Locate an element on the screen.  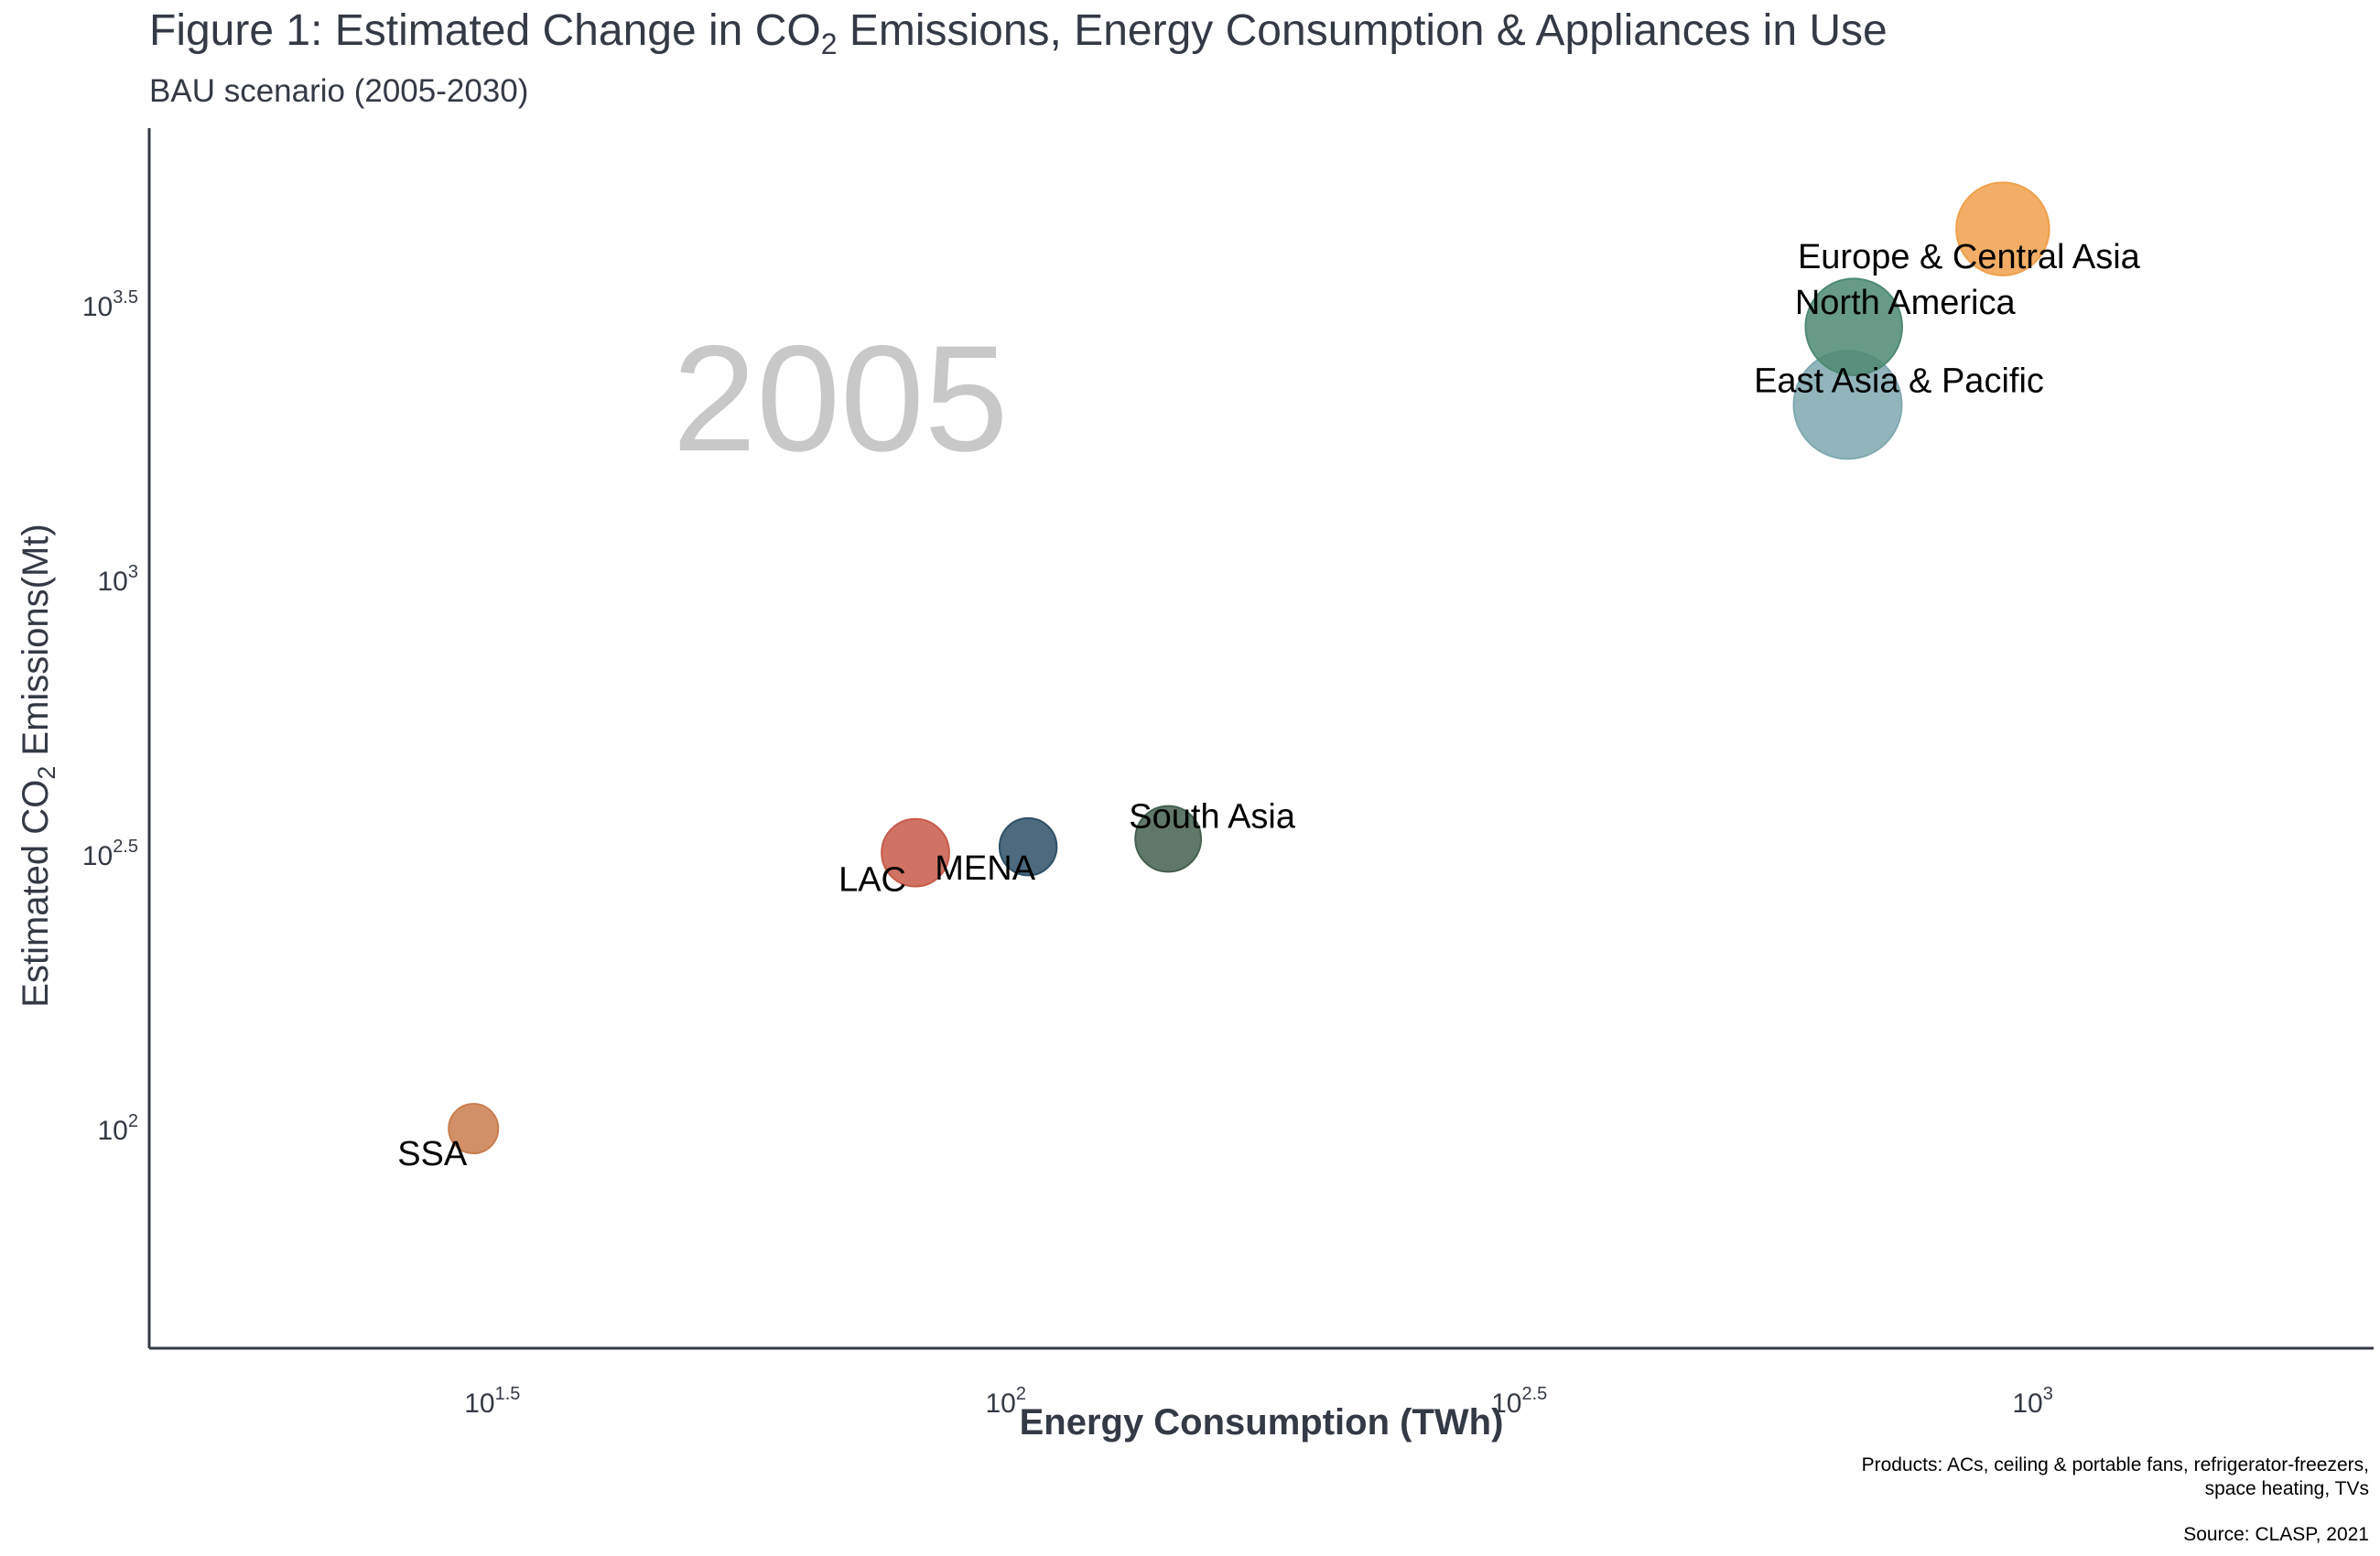
bubble-label: East Asia & Pacific is located at coordinates (1899, 381).